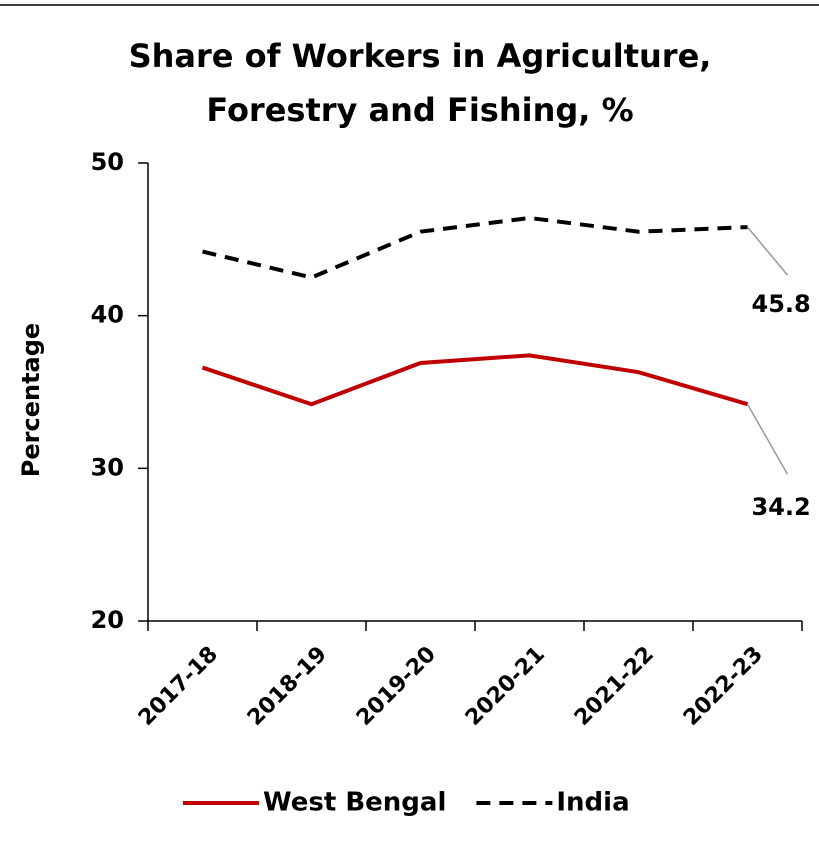 The height and width of the screenshot is (845, 819). What do you see at coordinates (107, 620) in the screenshot?
I see `y-tick-label: 20` at bounding box center [107, 620].